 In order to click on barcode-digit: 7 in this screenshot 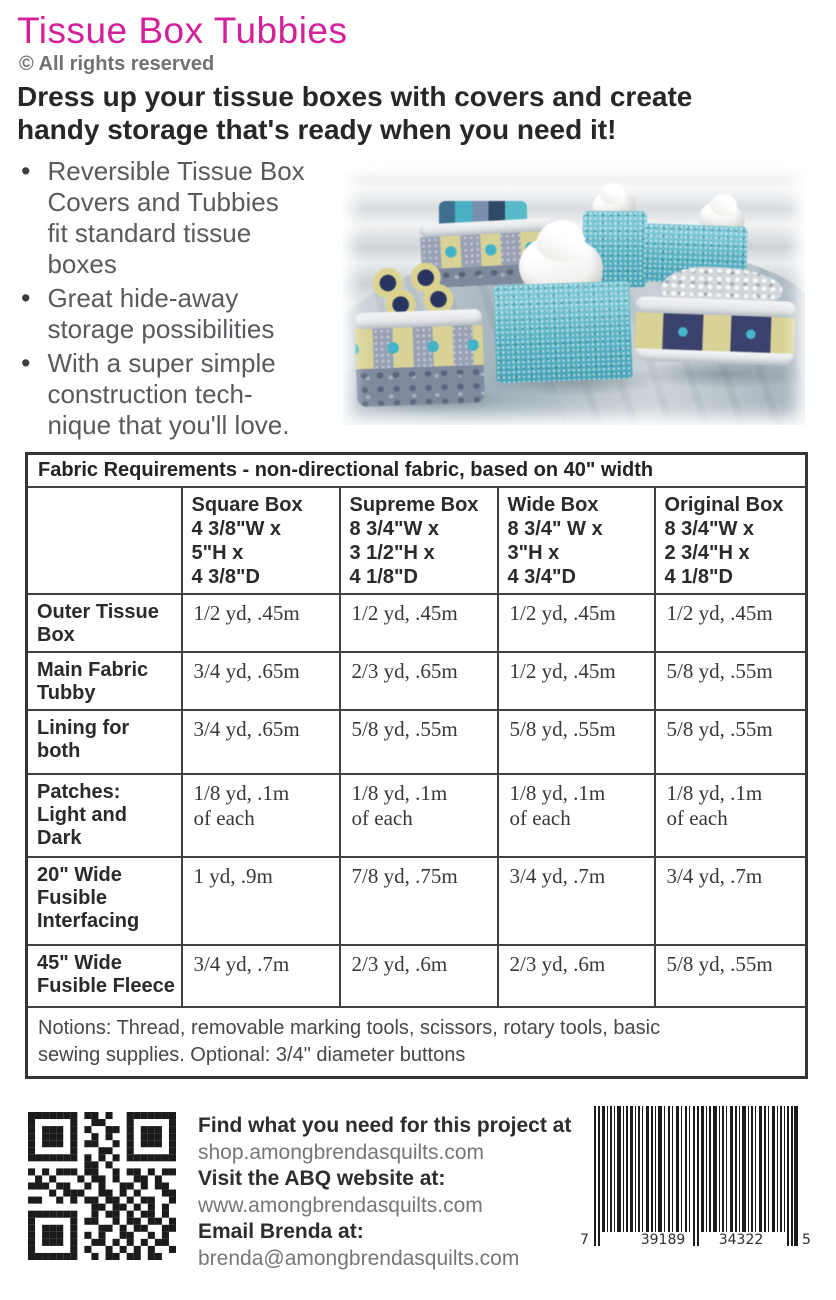, I will do `click(584, 1240)`.